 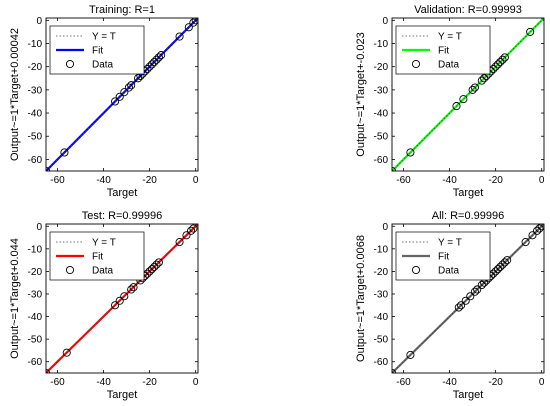 What do you see at coordinates (361, 298) in the screenshot?
I see `y-axis-label: Output~=1*Target+0.0068` at bounding box center [361, 298].